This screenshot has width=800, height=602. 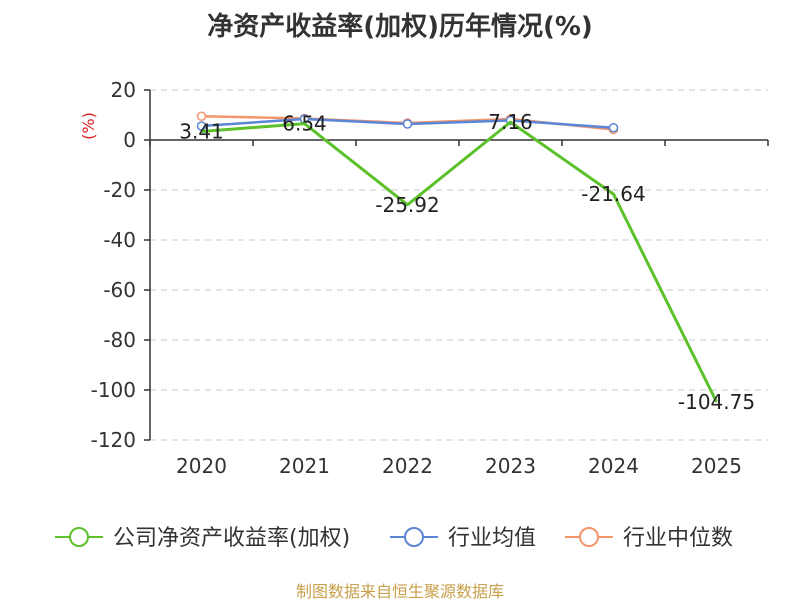 I want to click on data-label: 6.54, so click(x=304, y=124).